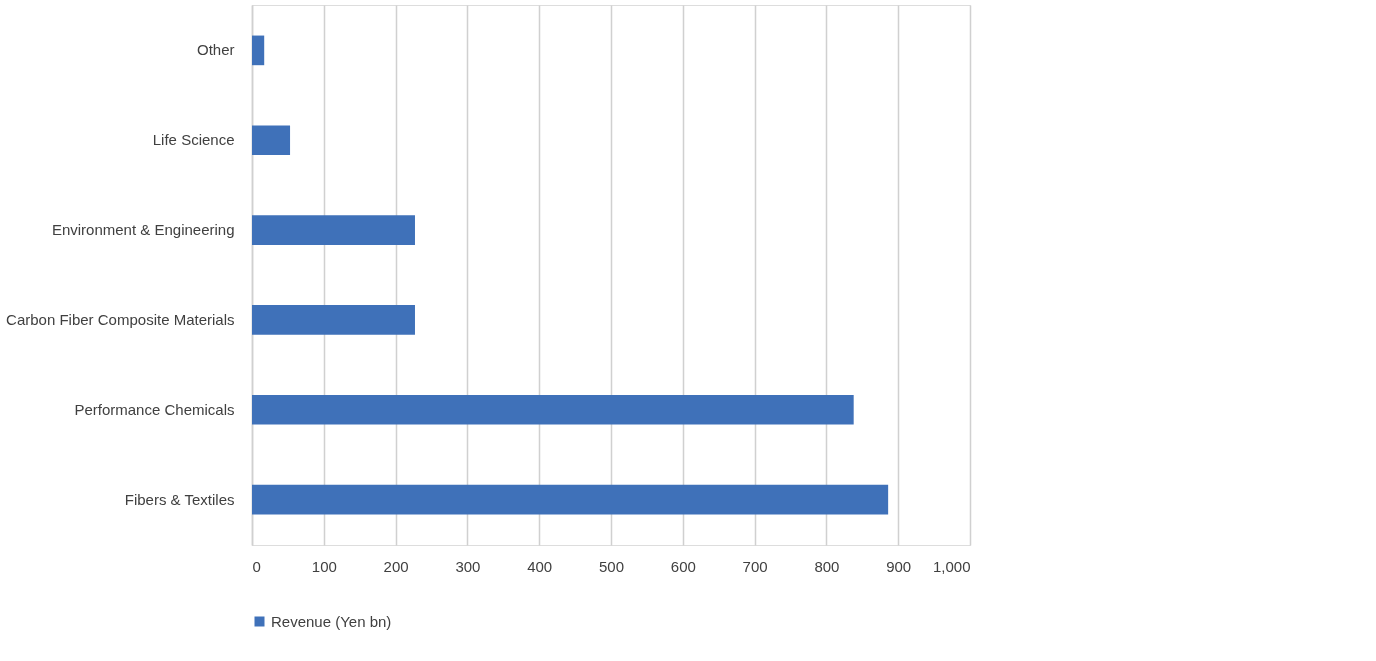 This screenshot has height=661, width=1376. I want to click on x-tick-label: 700, so click(755, 566).